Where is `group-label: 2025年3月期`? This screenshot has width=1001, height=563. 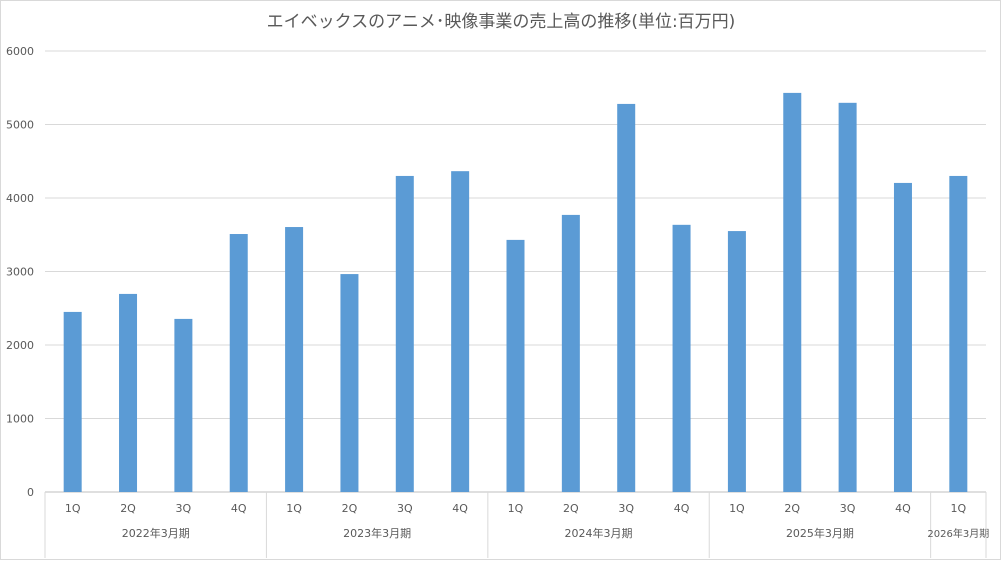
group-label: 2025年3月期 is located at coordinates (820, 533).